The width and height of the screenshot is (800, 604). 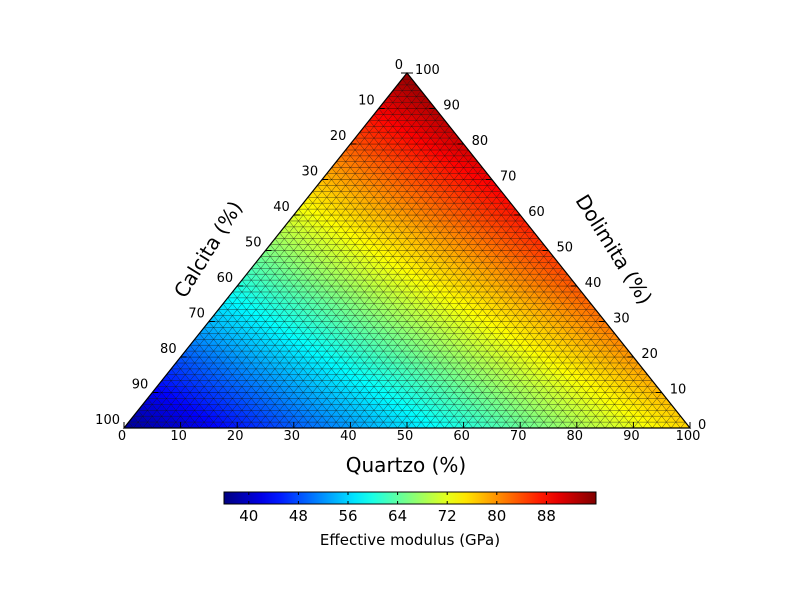 What do you see at coordinates (546, 516) in the screenshot?
I see `colorbar-tick-label: 88` at bounding box center [546, 516].